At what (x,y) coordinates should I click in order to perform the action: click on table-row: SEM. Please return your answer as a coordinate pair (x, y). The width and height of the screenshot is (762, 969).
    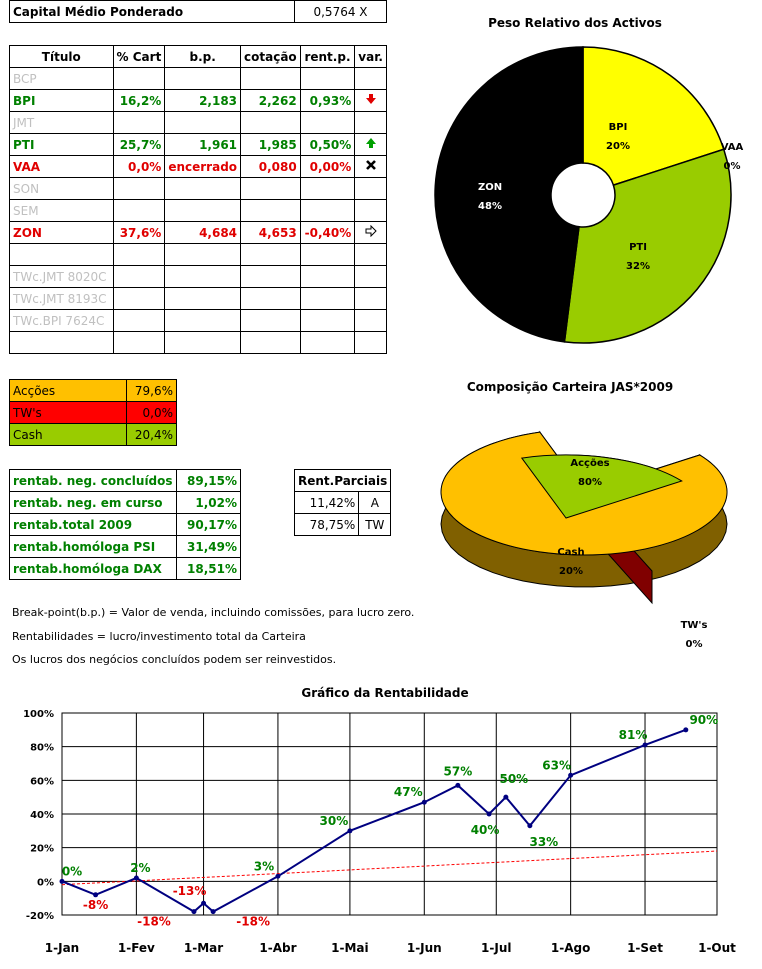
    Looking at the image, I should click on (198, 210).